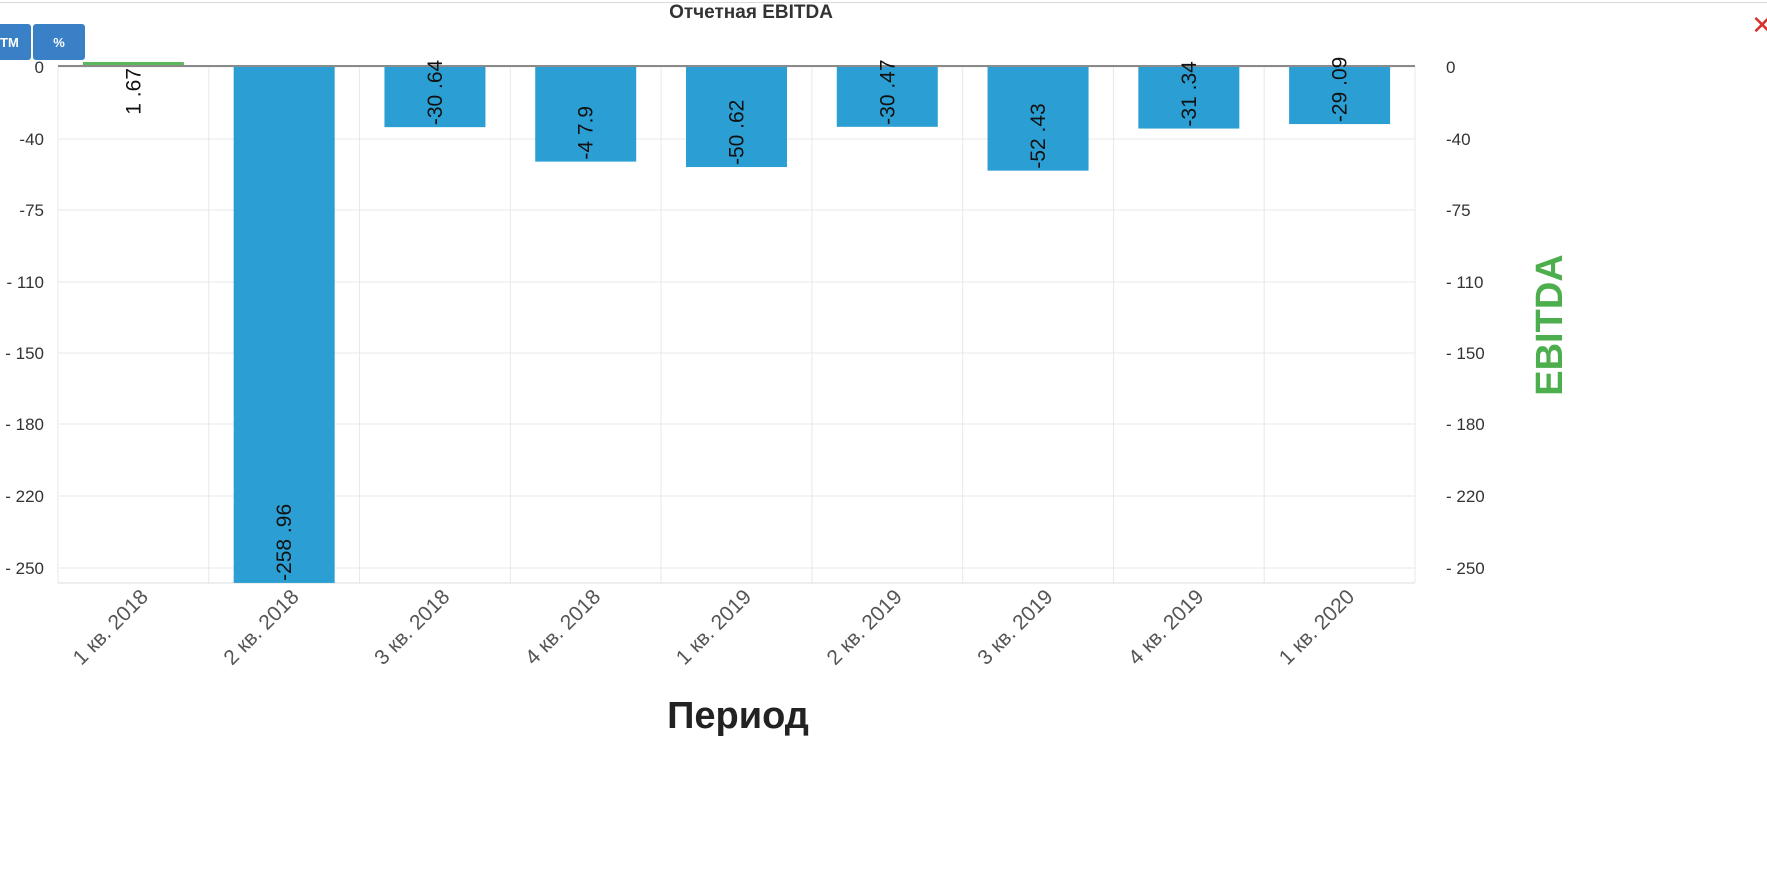 This screenshot has height=877, width=1767. What do you see at coordinates (133, 91) in the screenshot?
I see `data-label: 1 .67` at bounding box center [133, 91].